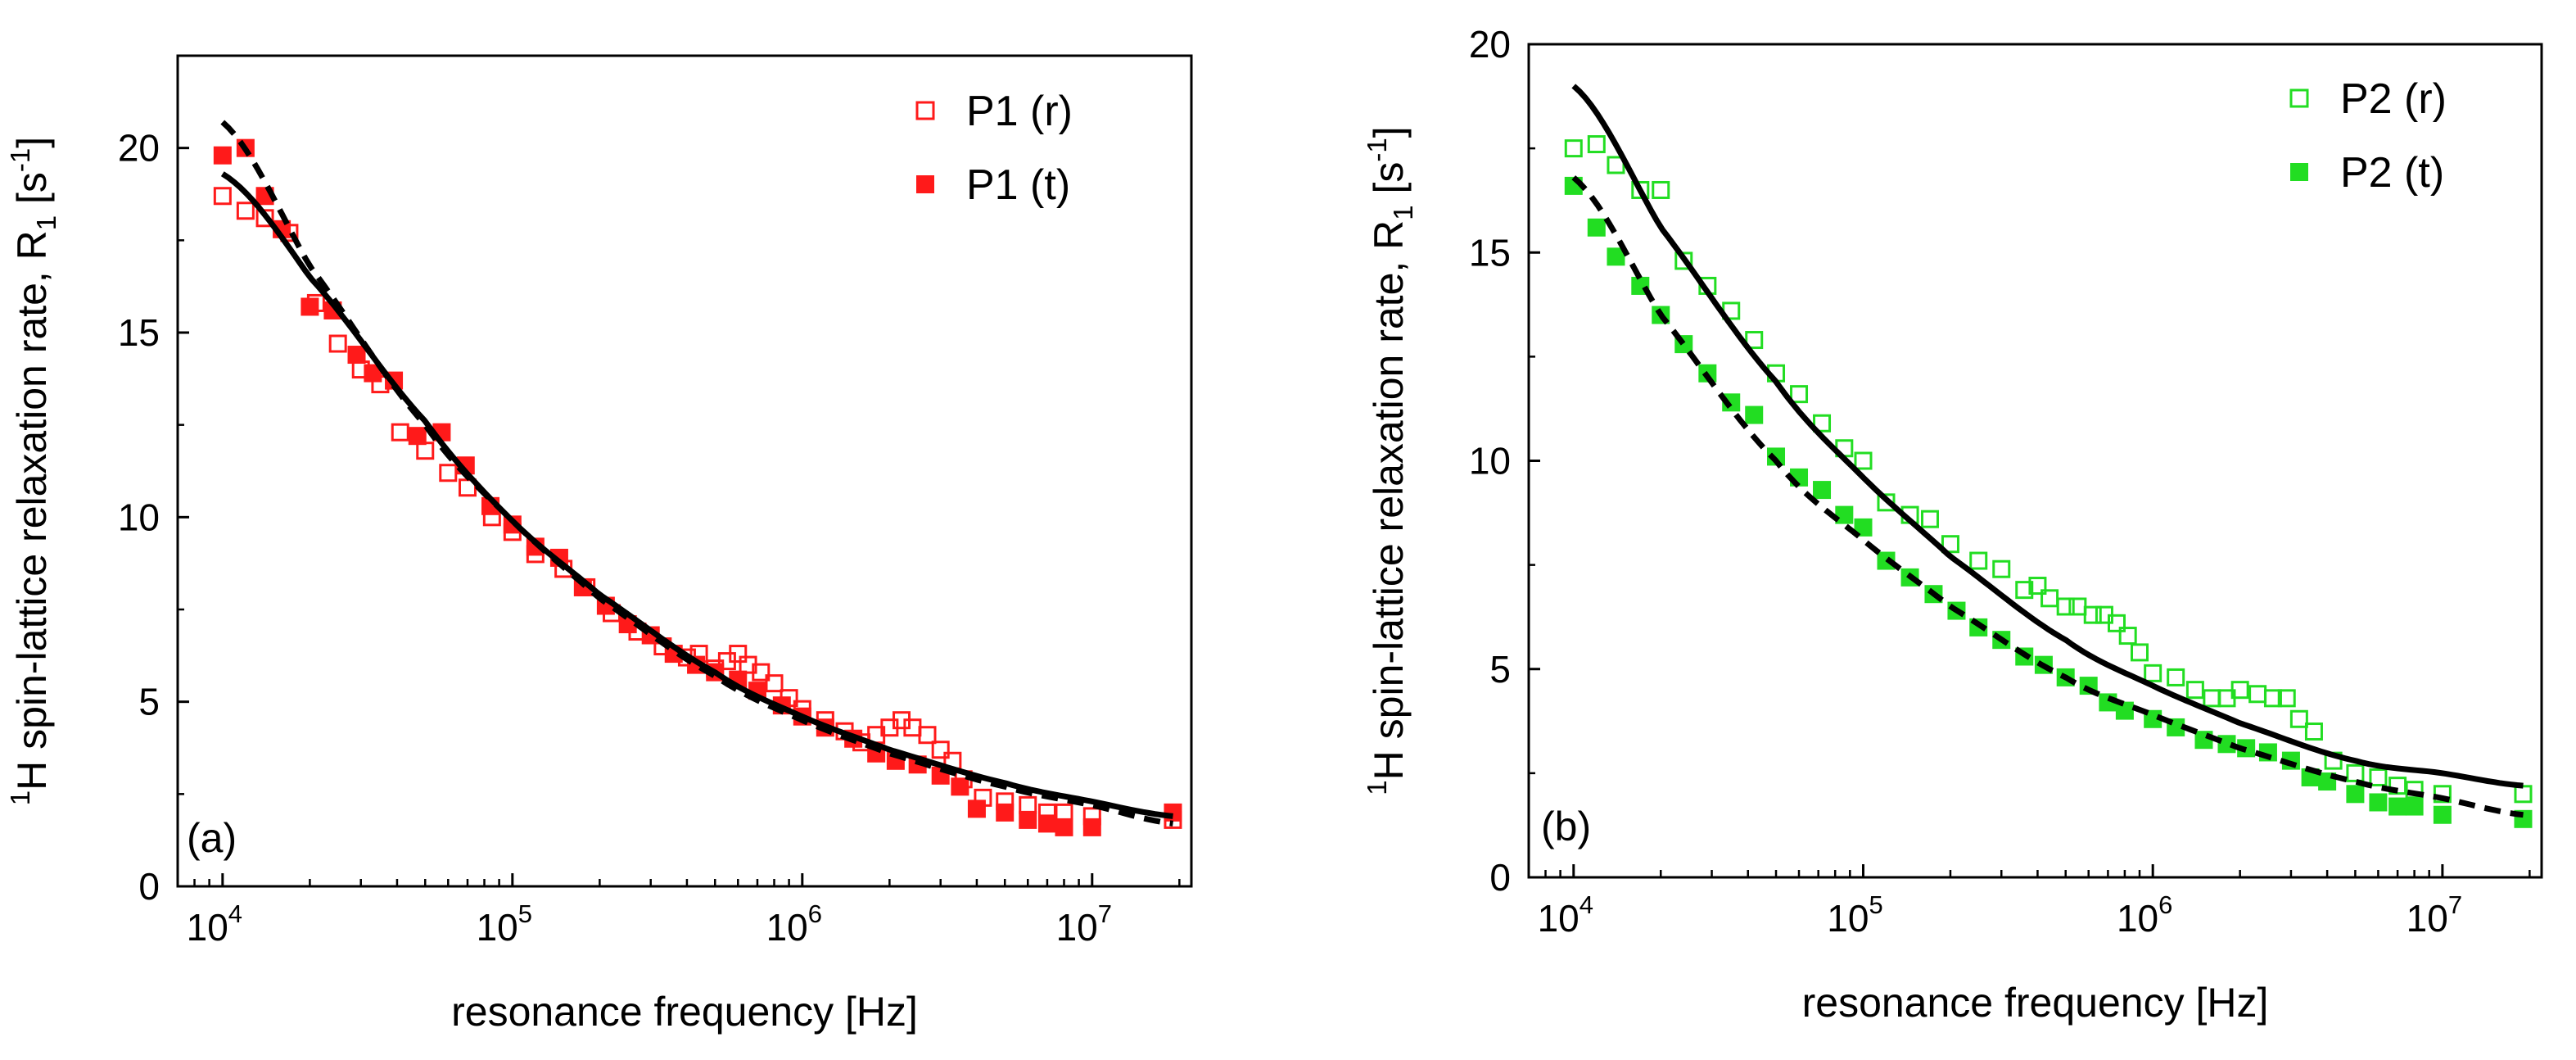 Image resolution: width=2576 pixels, height=1060 pixels. I want to click on y-tick-label: 10, so click(1490, 461).